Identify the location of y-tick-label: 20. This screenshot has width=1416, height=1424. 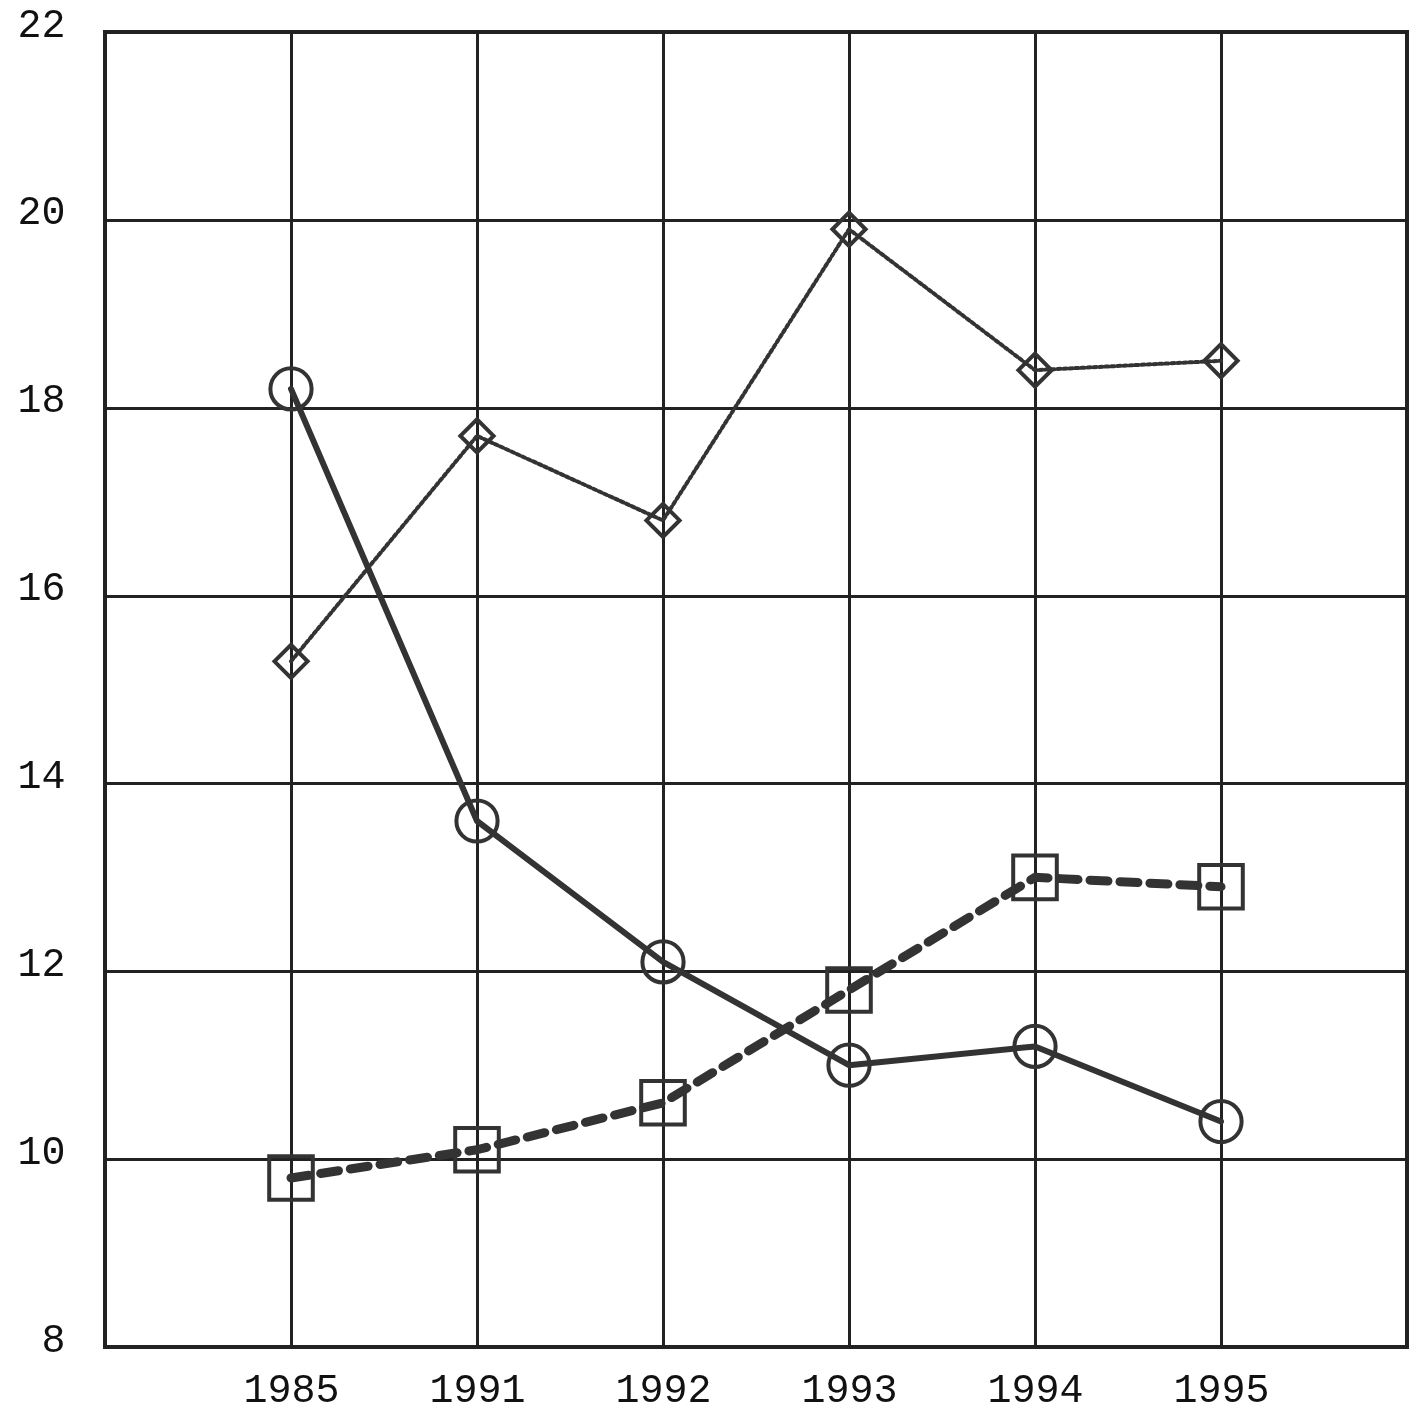
(41, 214).